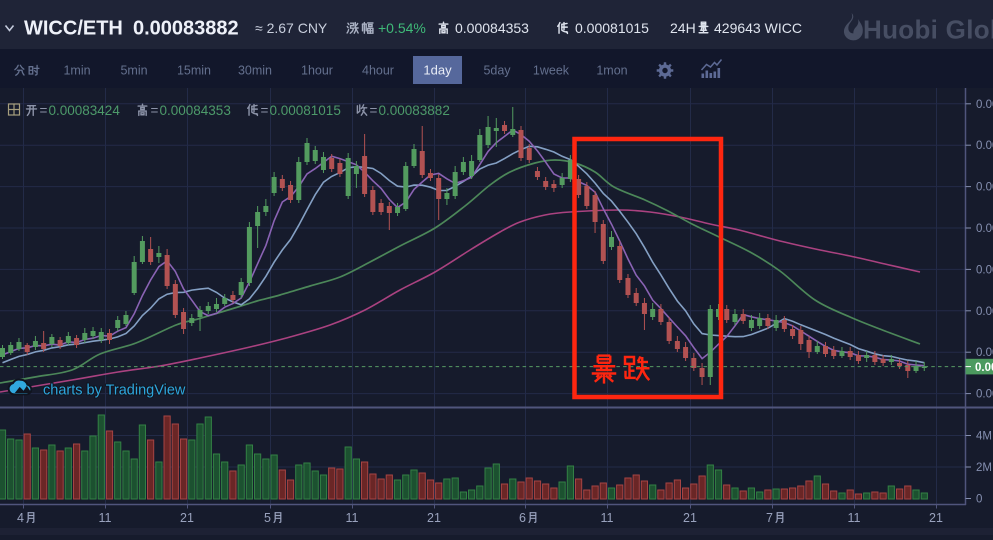 The width and height of the screenshot is (993, 540). I want to click on svg-text: WICC/ETH, so click(73, 29).